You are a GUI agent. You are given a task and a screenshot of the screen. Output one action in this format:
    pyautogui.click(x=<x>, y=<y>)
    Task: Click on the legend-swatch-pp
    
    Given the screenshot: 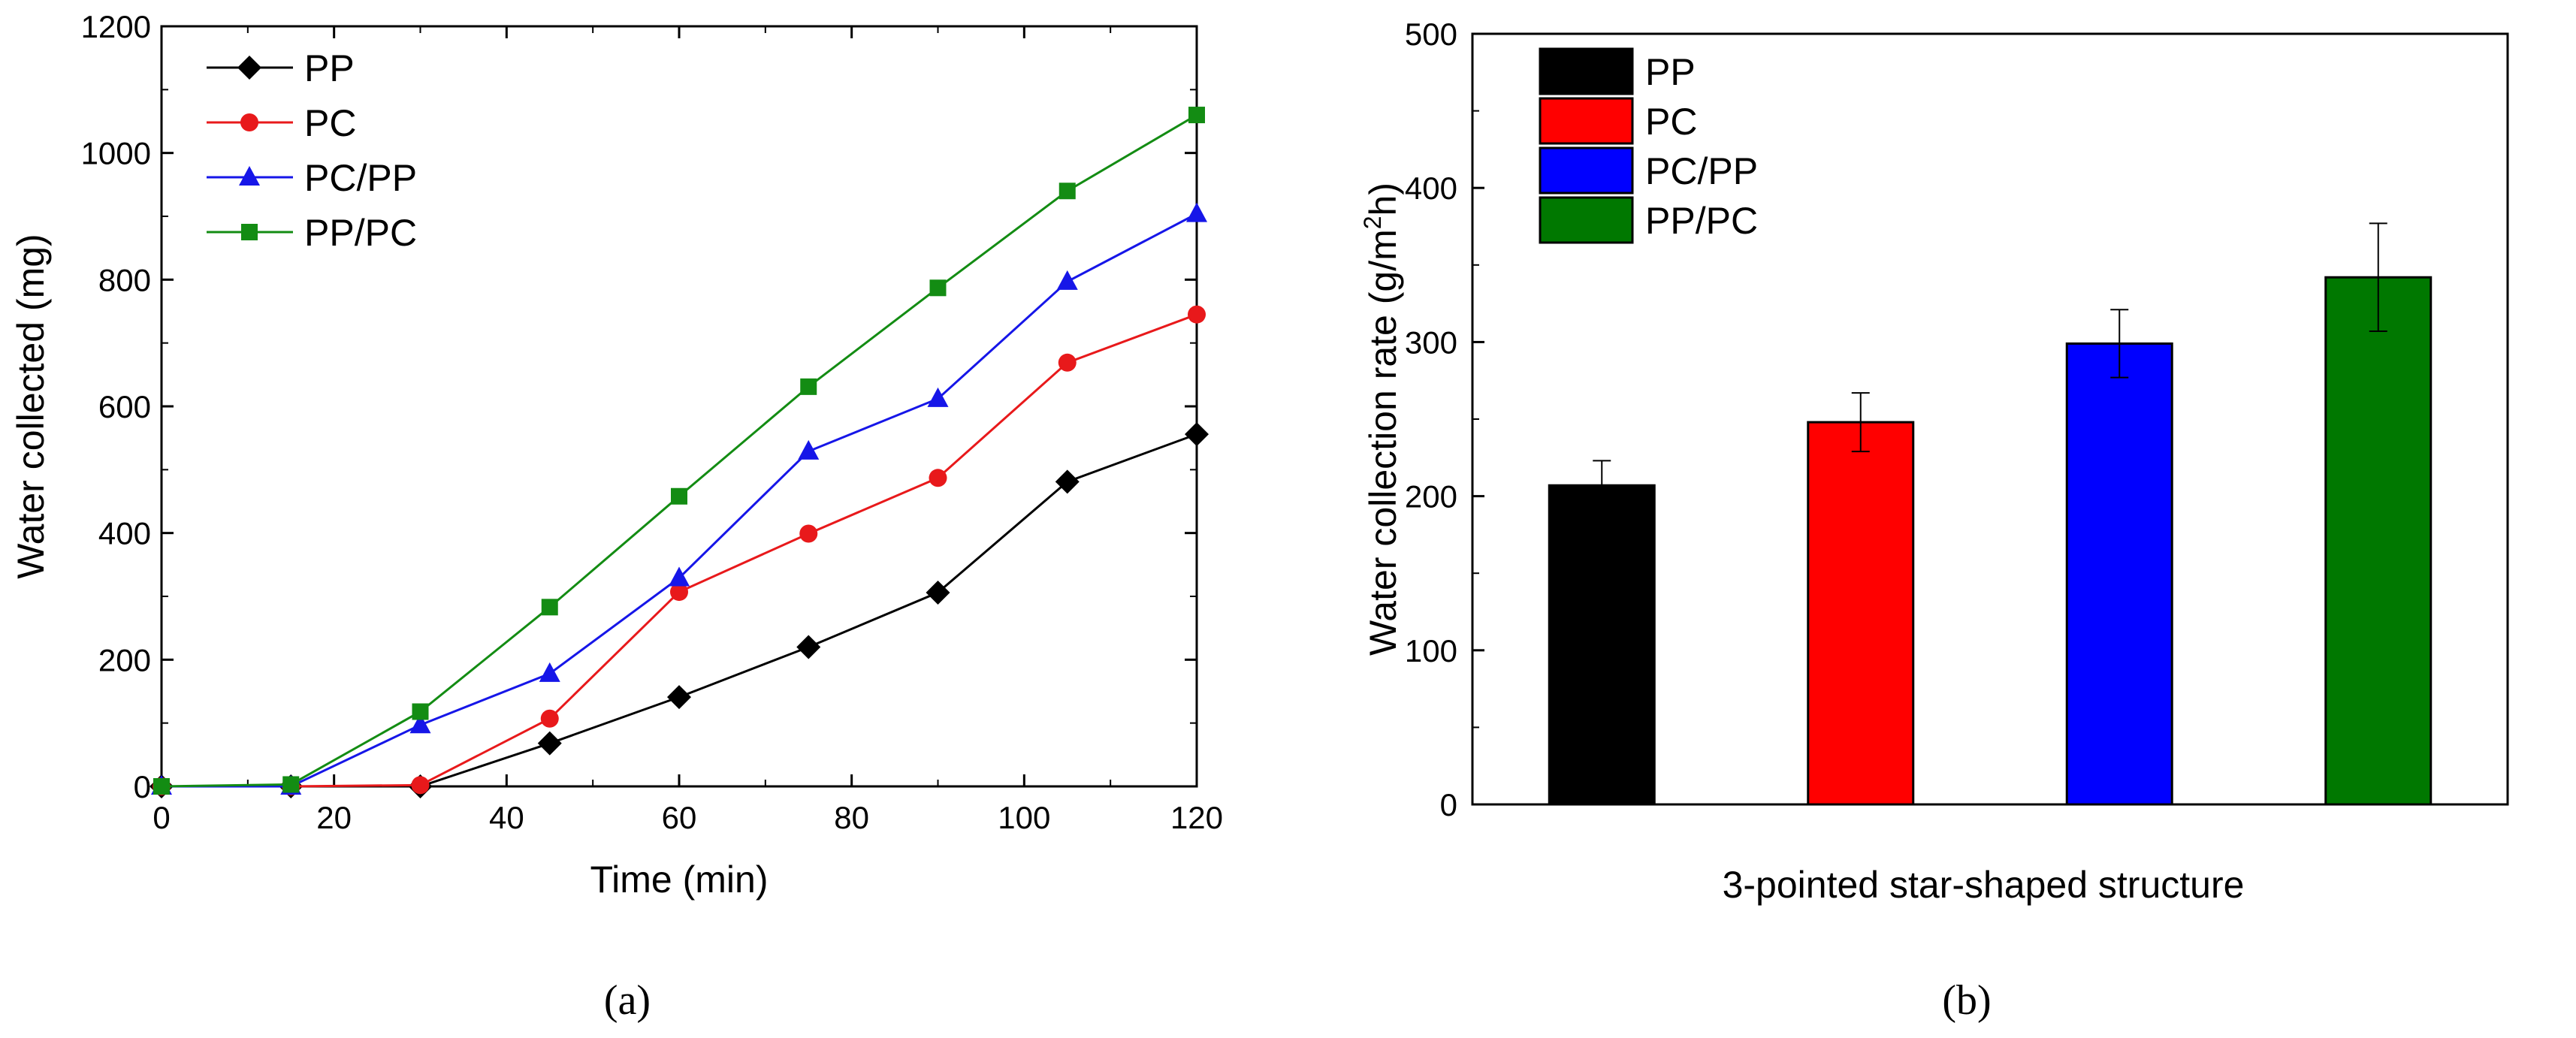 What is the action you would take?
    pyautogui.click(x=1586, y=71)
    